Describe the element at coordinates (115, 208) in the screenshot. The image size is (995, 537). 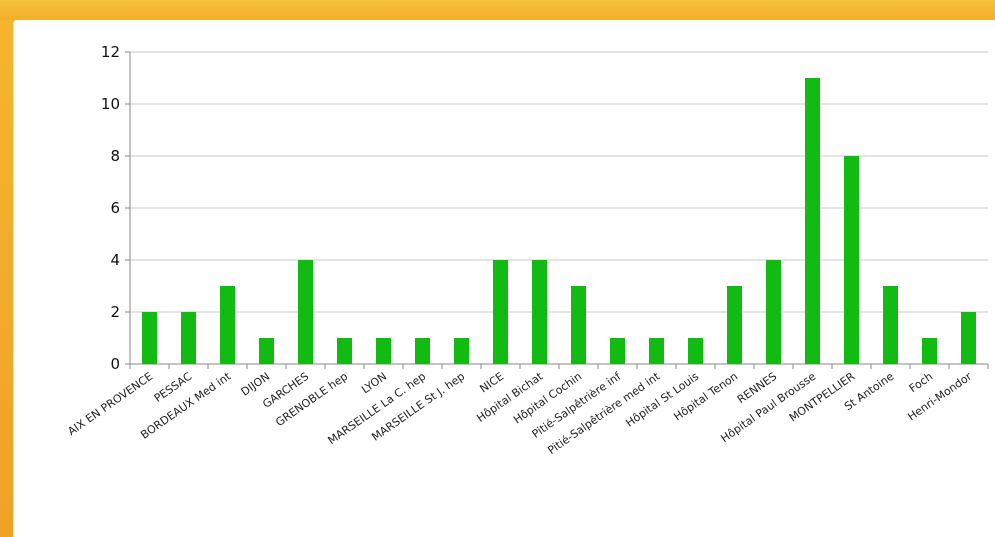
I see `y-tick-label: 6` at that location.